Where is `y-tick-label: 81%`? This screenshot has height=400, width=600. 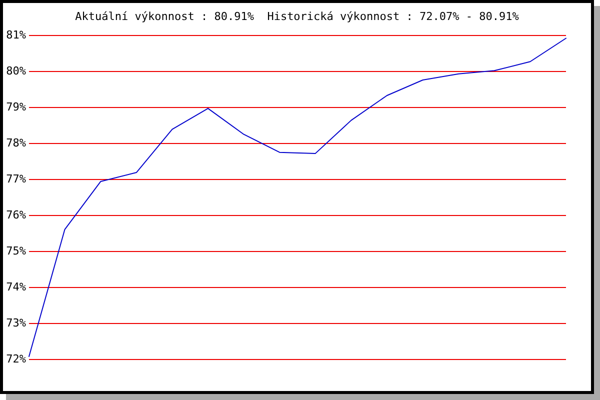
y-tick-label: 81% is located at coordinates (16, 35).